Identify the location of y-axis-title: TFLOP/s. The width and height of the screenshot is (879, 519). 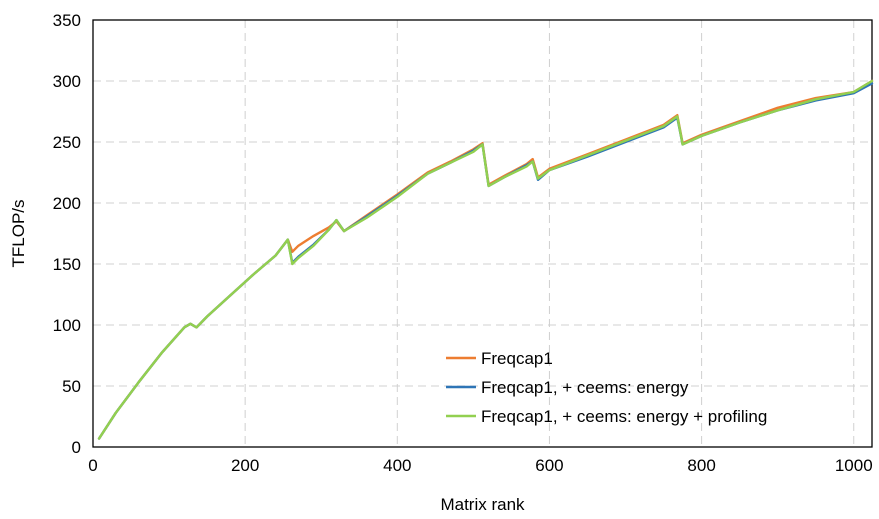
(18, 233).